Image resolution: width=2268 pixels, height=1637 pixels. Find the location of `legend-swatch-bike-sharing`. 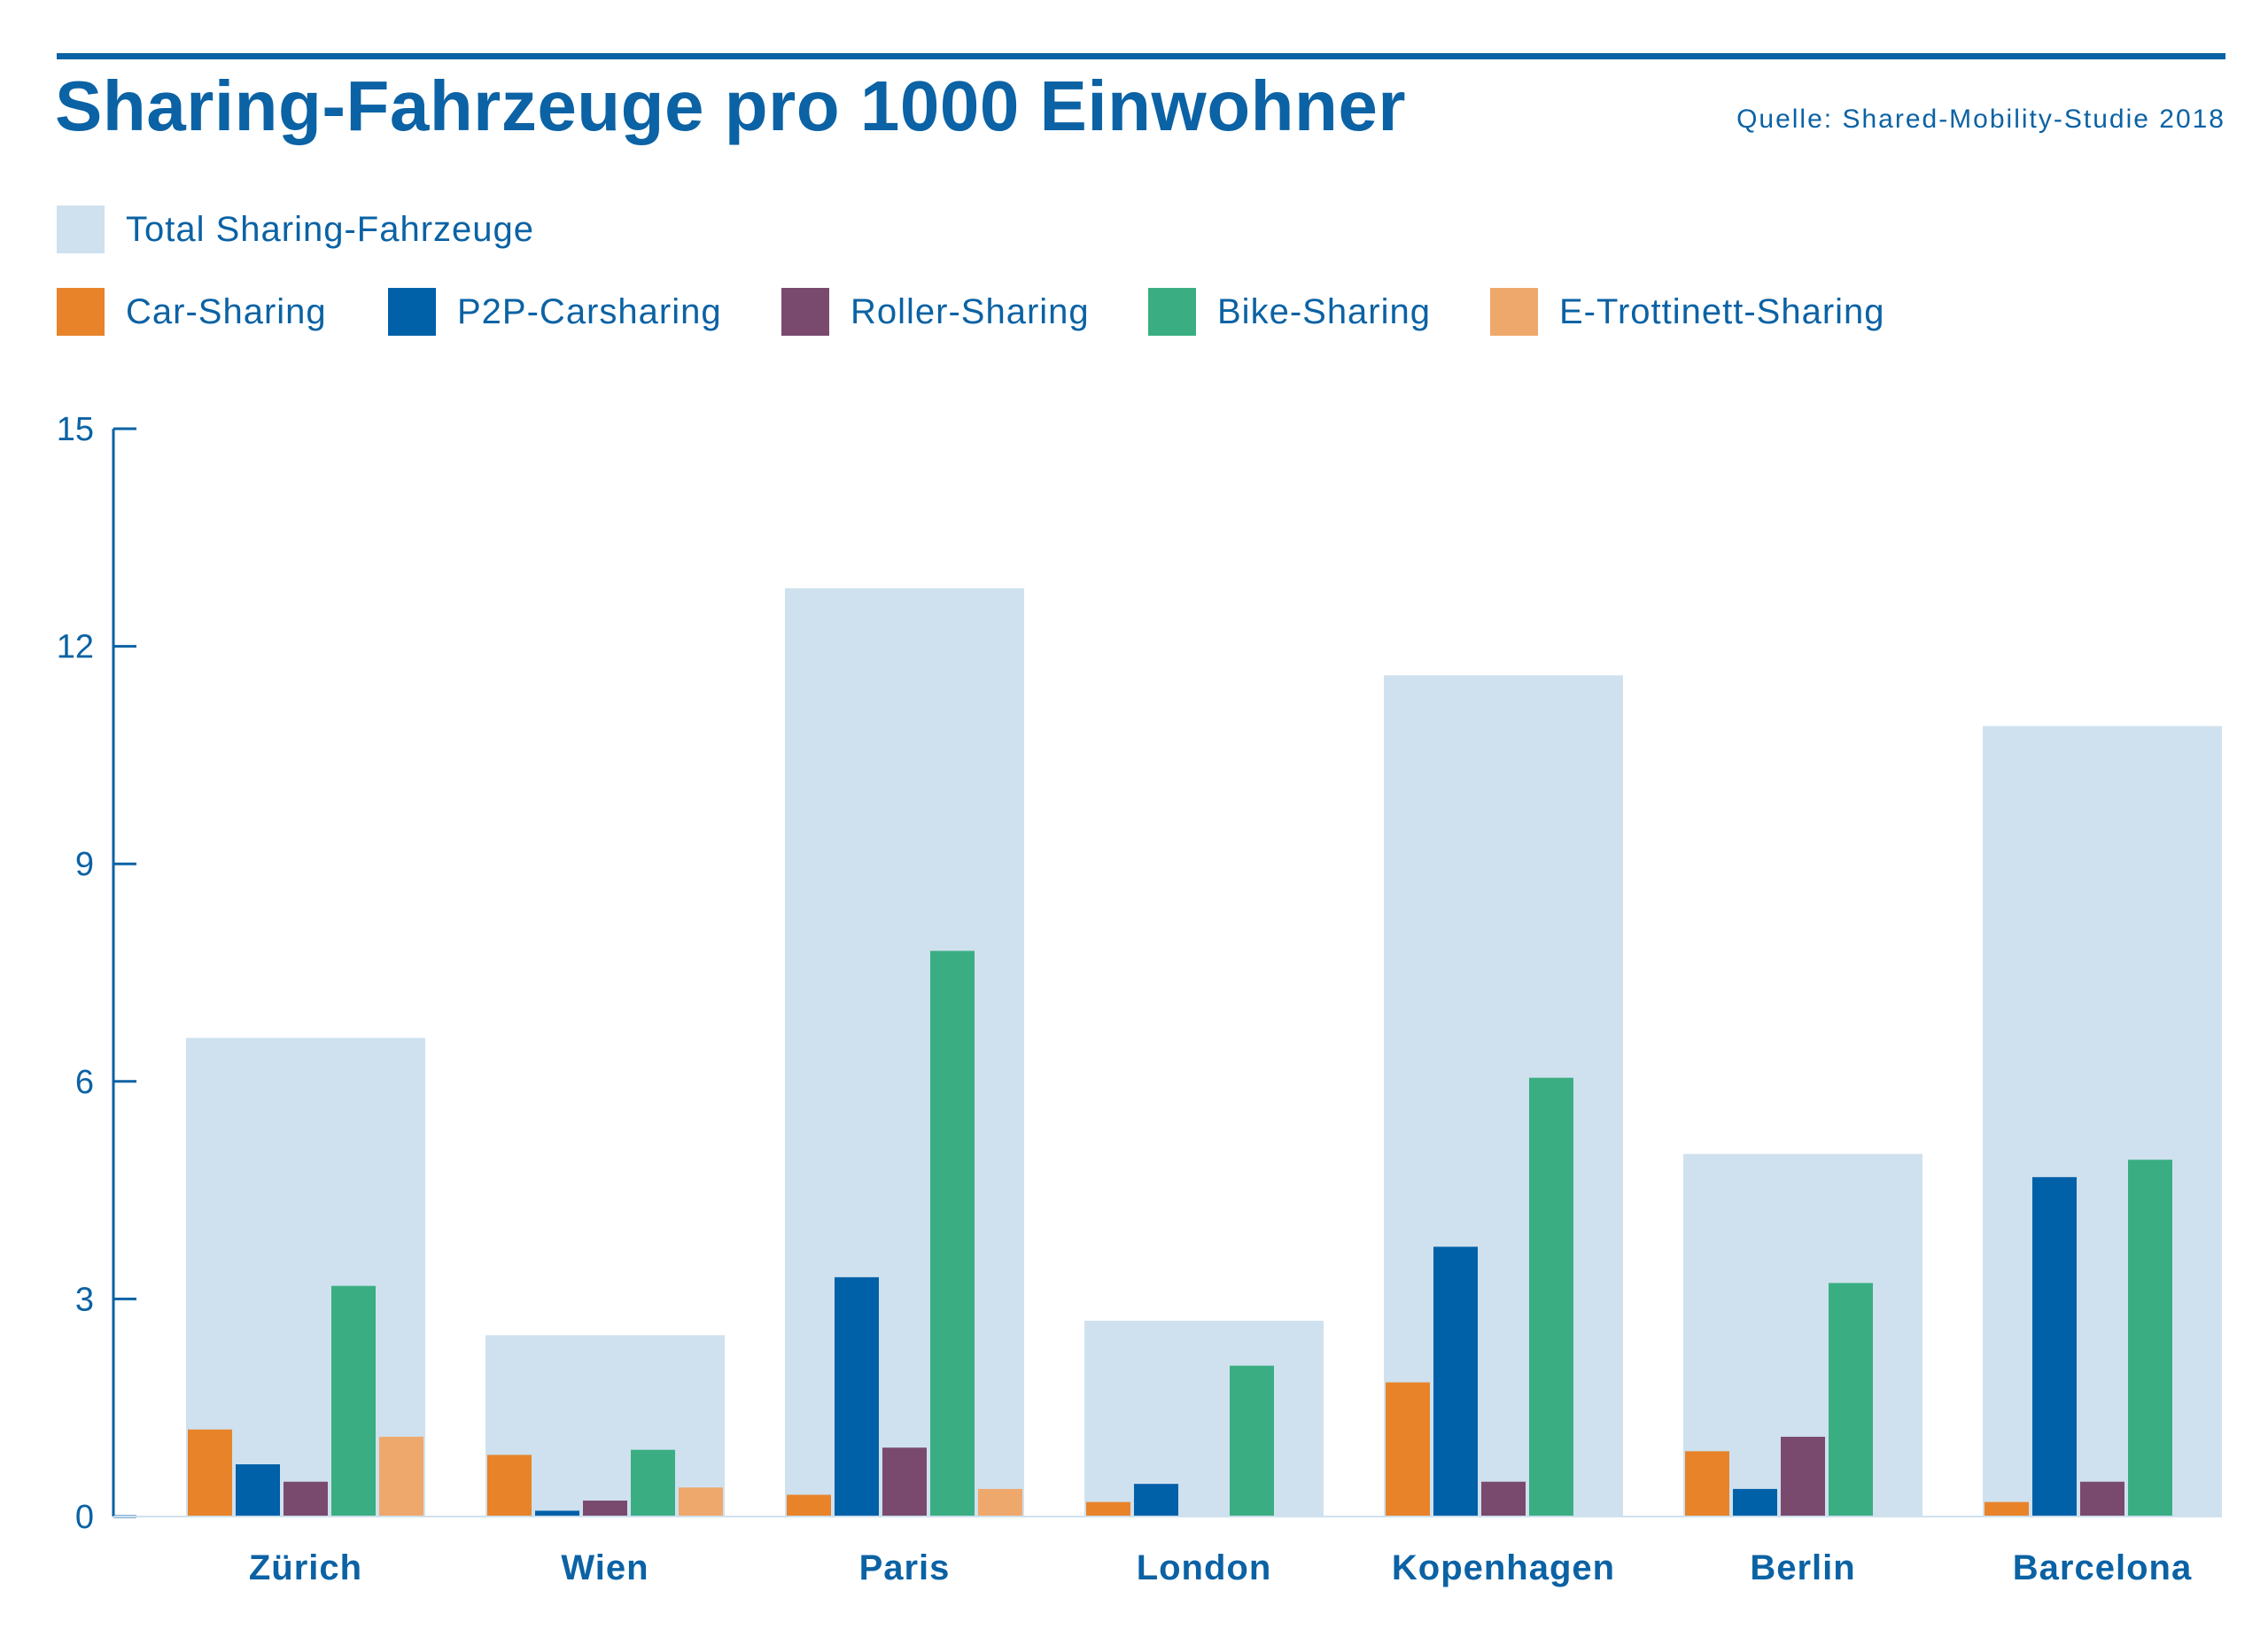

legend-swatch-bike-sharing is located at coordinates (1172, 312).